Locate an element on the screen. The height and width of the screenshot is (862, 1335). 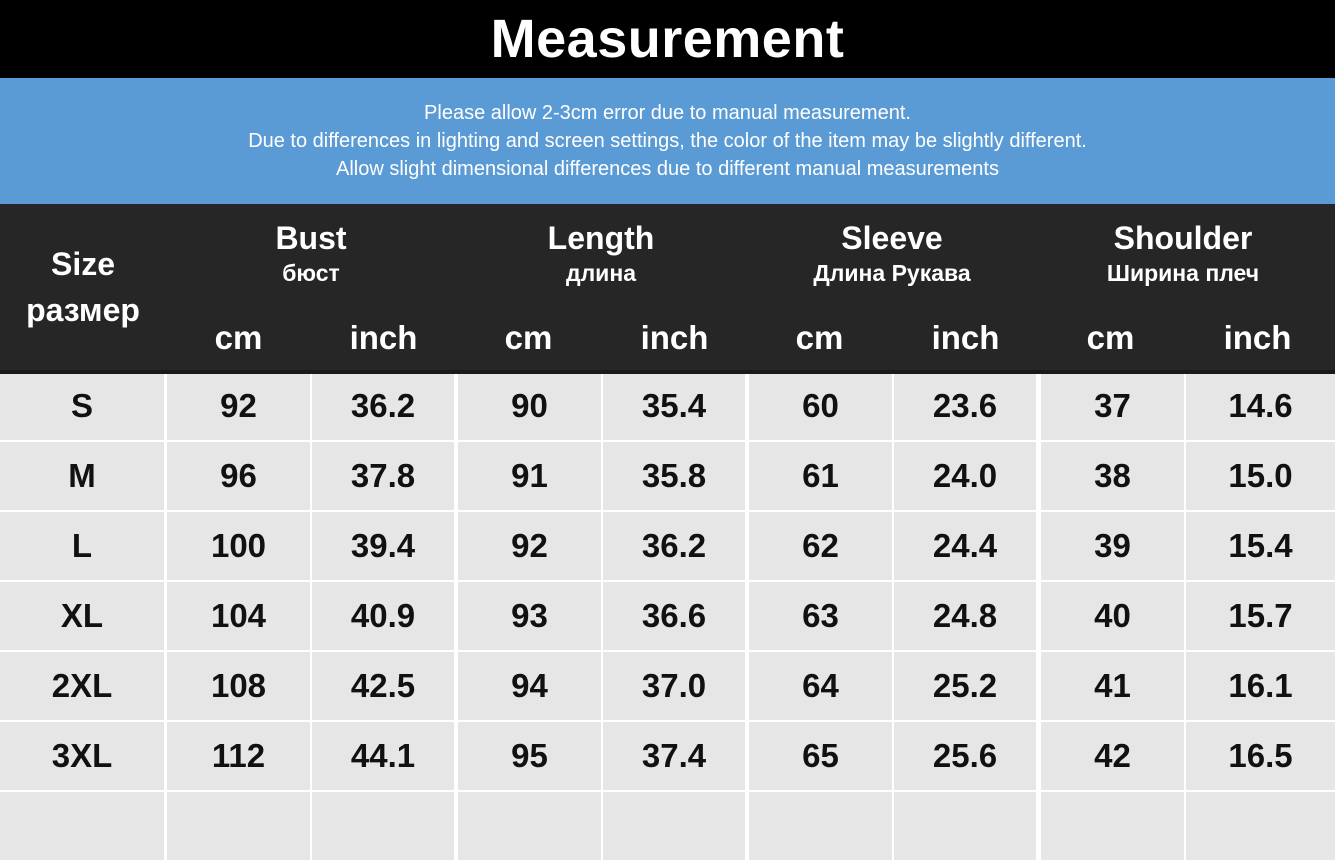
bust-label: Bust is located at coordinates (311, 238).